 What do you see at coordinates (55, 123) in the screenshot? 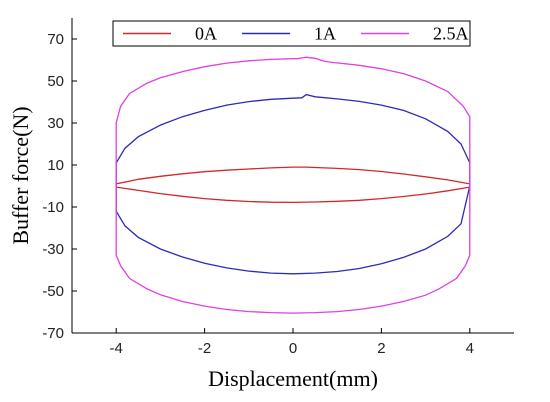
I see `y-tick-label: 30` at bounding box center [55, 123].